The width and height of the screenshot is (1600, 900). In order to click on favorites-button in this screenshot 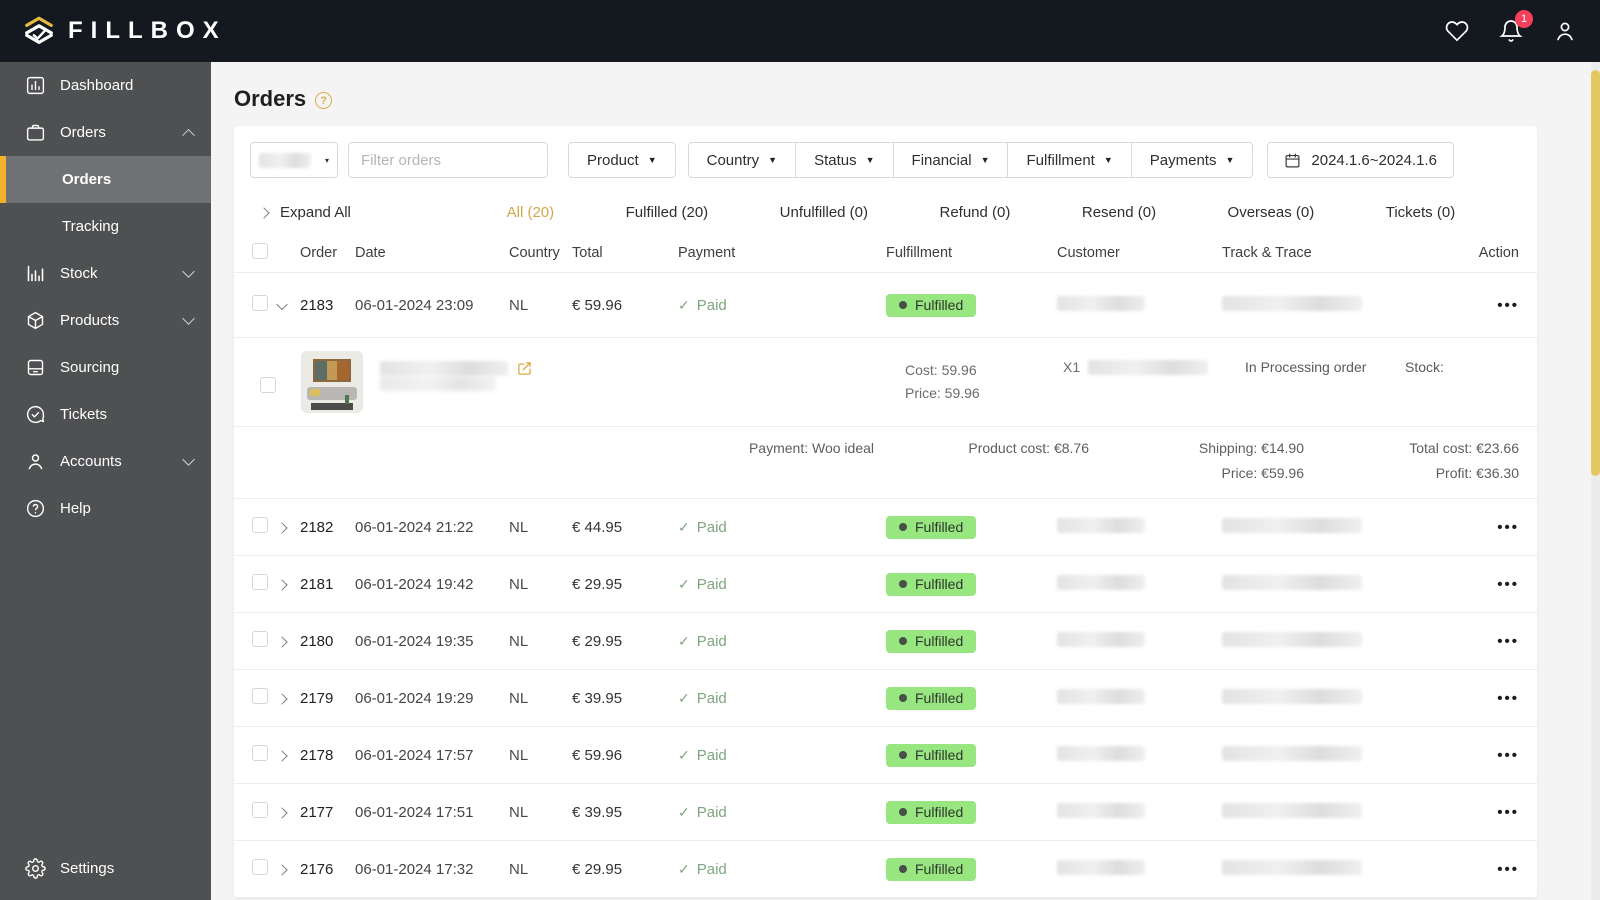, I will do `click(1457, 31)`.